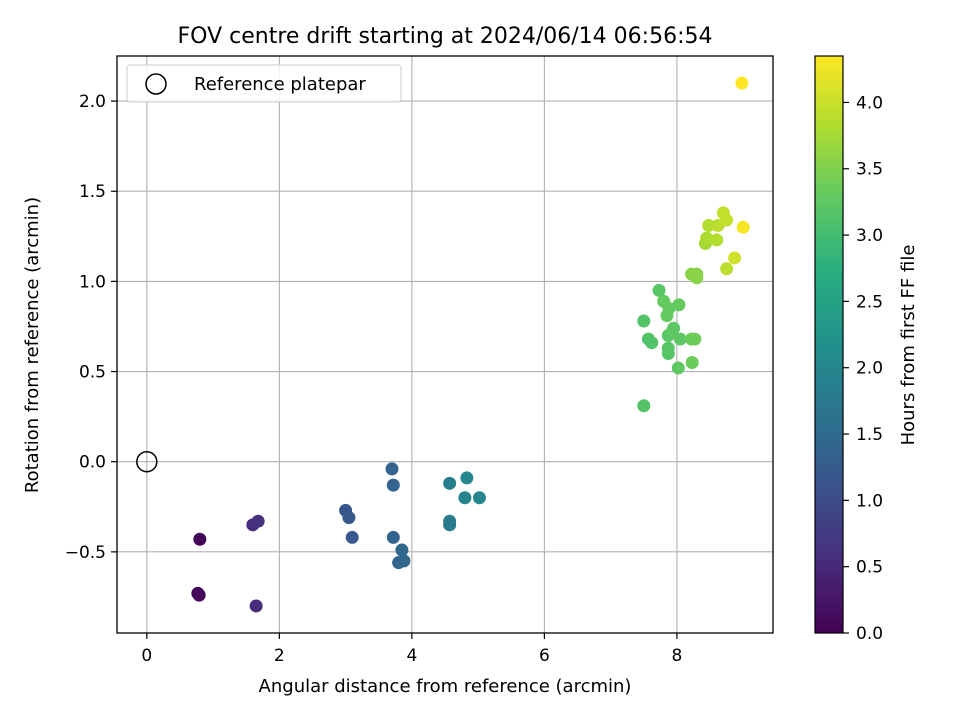  What do you see at coordinates (279, 656) in the screenshot?
I see `x-tick-label: 2` at bounding box center [279, 656].